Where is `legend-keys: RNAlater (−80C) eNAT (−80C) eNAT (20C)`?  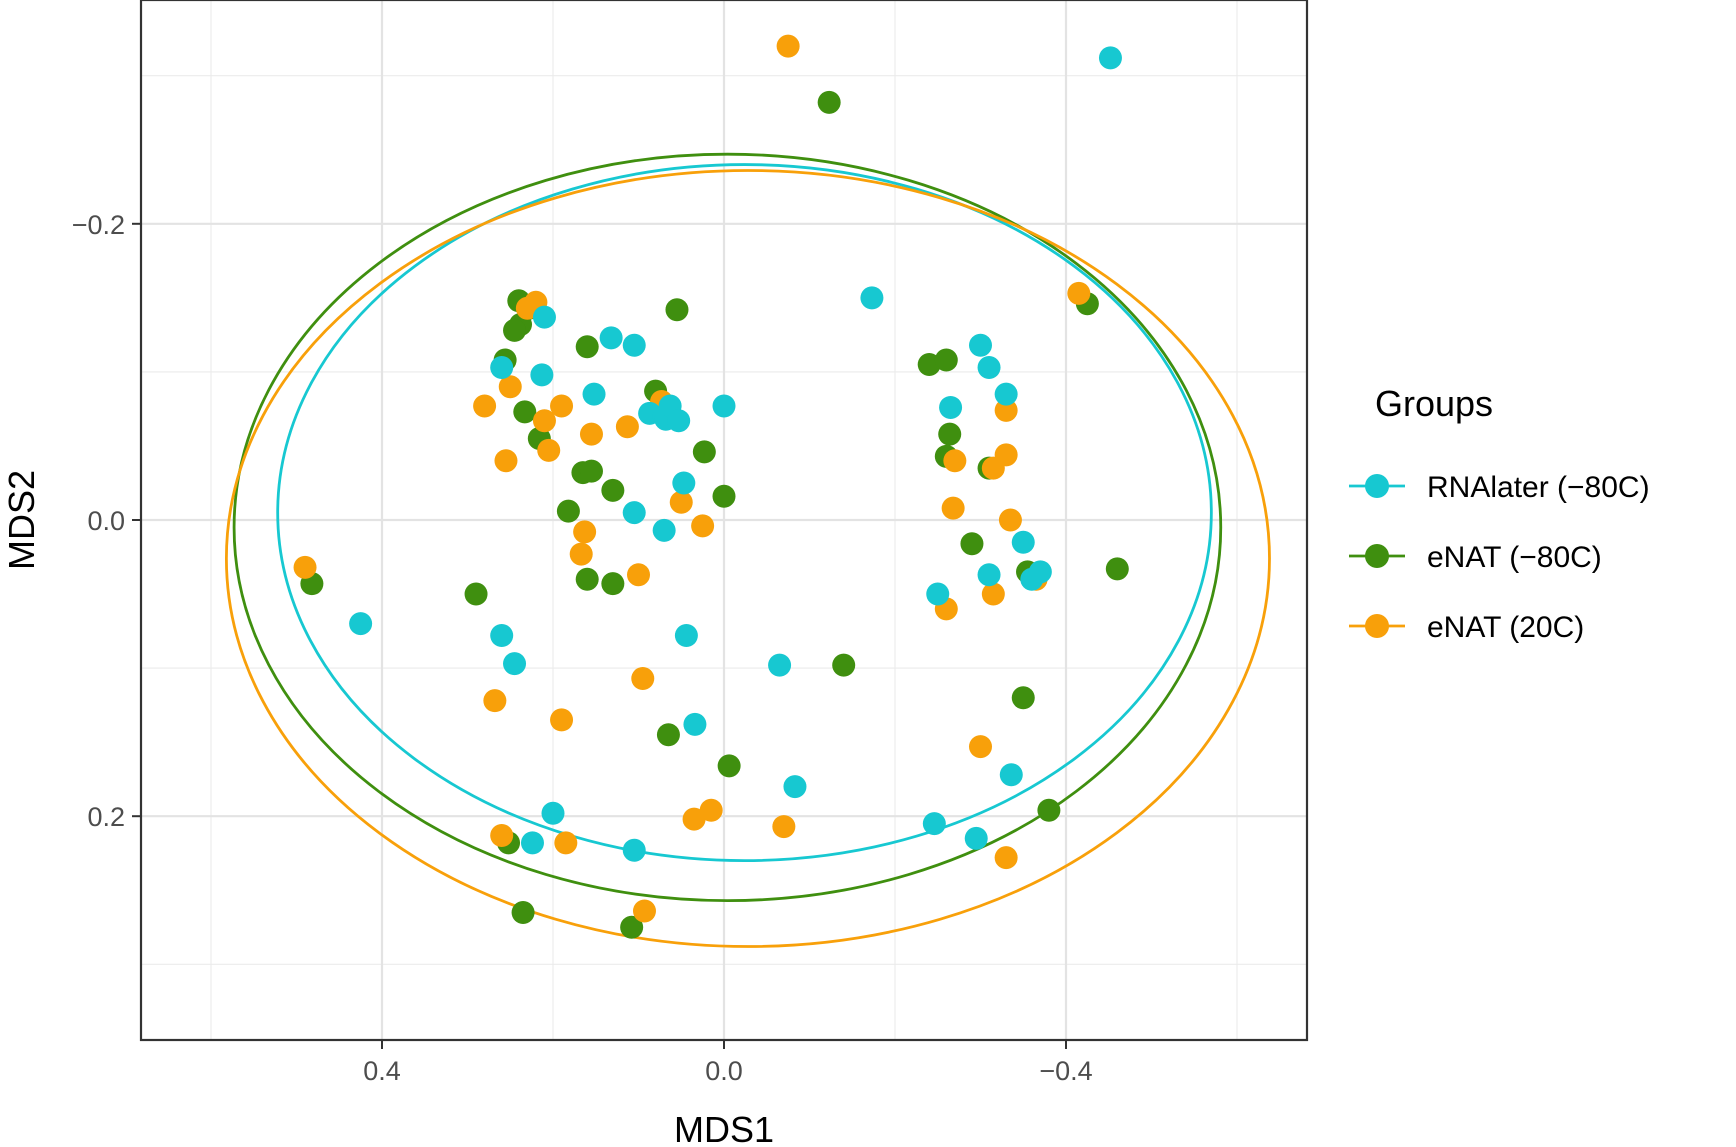 legend-keys: RNAlater (−80C) eNAT (−80C) eNAT (20C) is located at coordinates (1499, 557).